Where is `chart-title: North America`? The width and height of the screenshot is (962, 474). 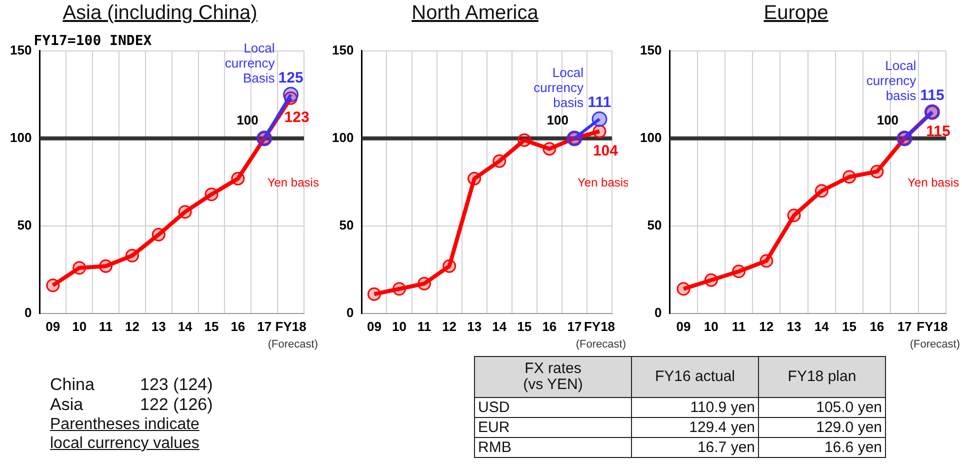 chart-title: North America is located at coordinates (475, 13).